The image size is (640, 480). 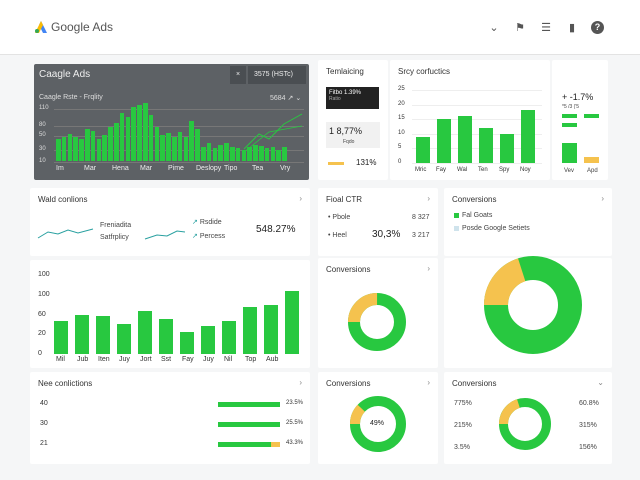 I want to click on overview-y-tick: 80, so click(x=42, y=125).